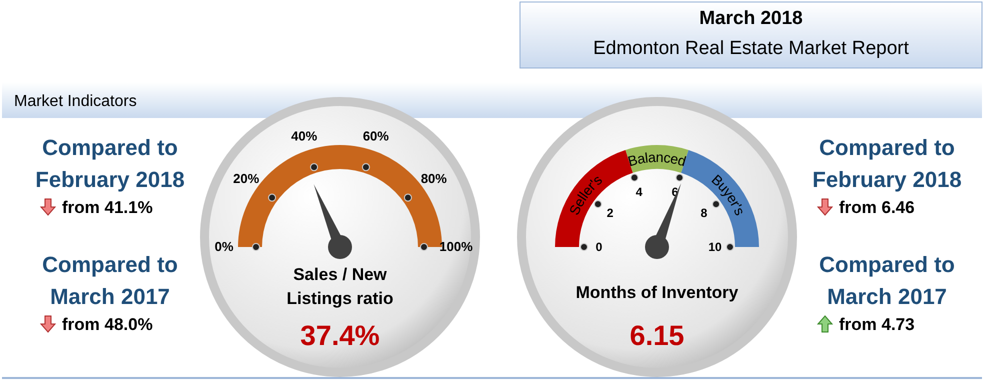 This screenshot has width=985, height=383. Describe the element at coordinates (715, 247) in the screenshot. I see `text: 10` at that location.